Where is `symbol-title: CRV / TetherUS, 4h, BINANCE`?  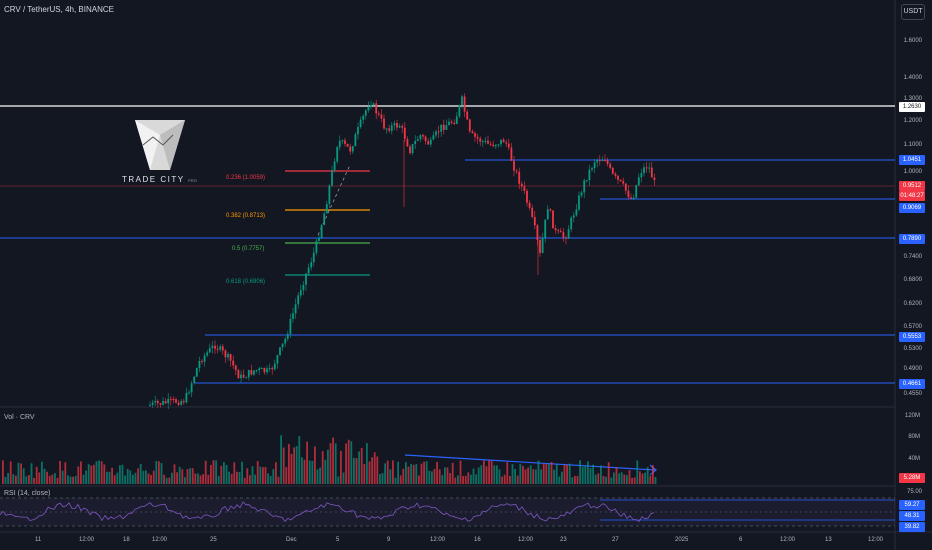
symbol-title: CRV / TetherUS, 4h, BINANCE is located at coordinates (59, 9).